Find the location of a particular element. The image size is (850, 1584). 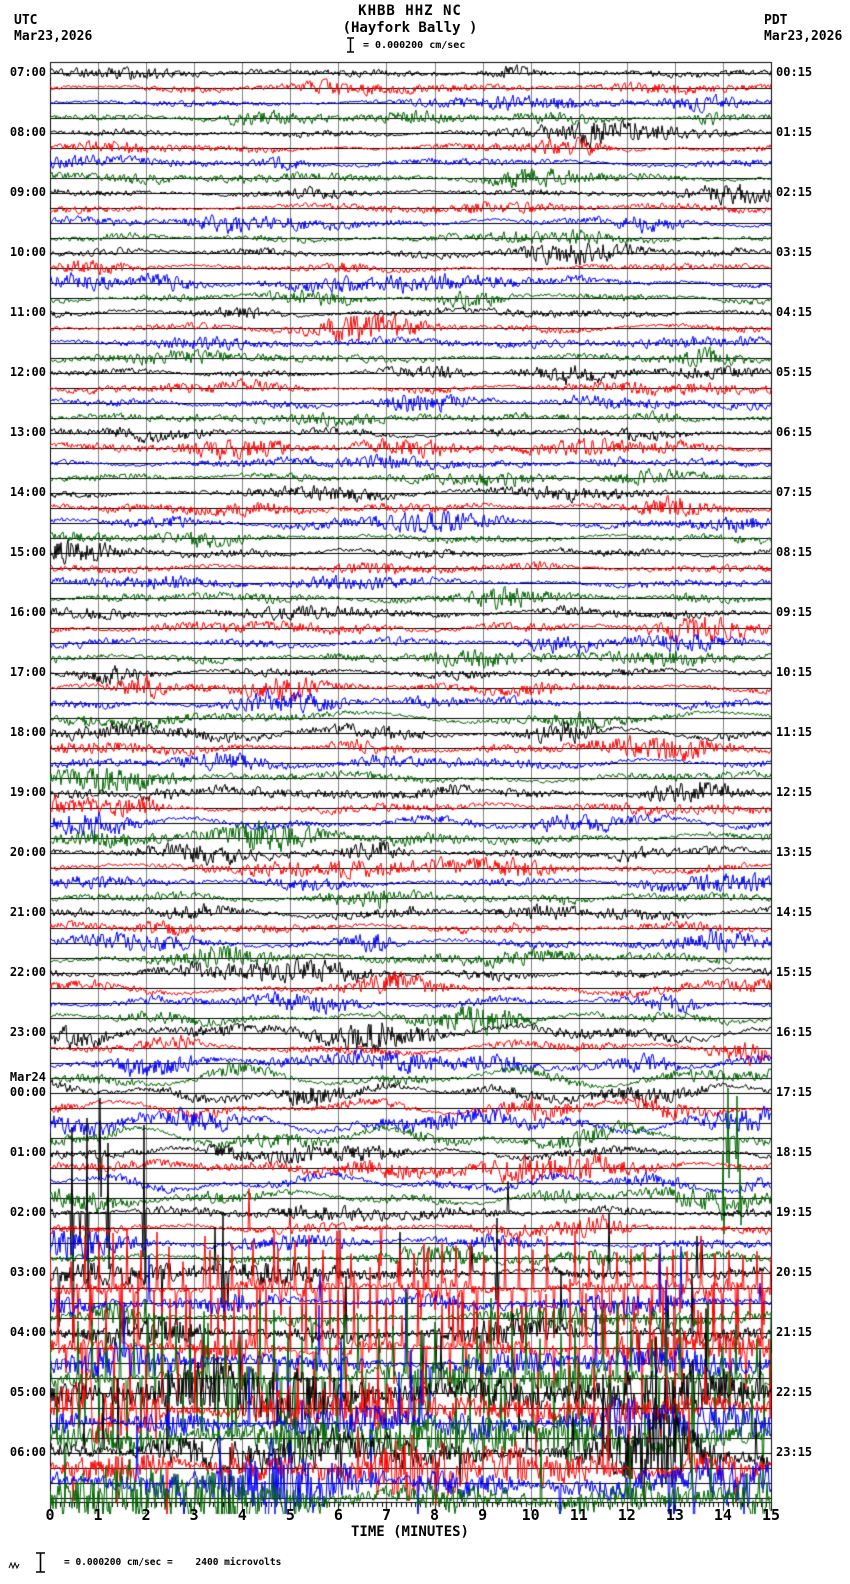

utc-hour-label: 09:00 is located at coordinates (27, 192).